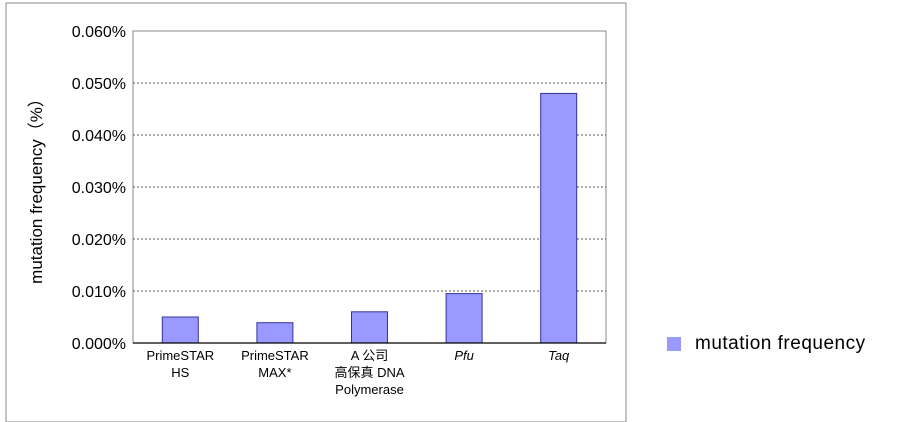 This screenshot has height=422, width=917. Describe the element at coordinates (180, 372) in the screenshot. I see `x-tick-label-line: HS` at that location.